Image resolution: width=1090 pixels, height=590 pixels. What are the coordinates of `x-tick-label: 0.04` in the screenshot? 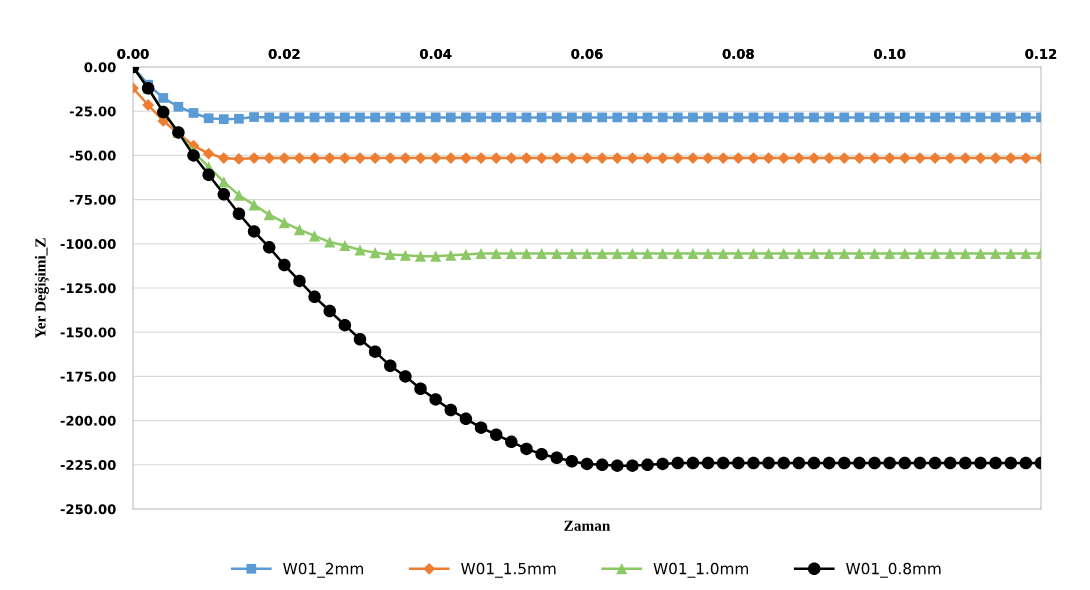 It's located at (436, 53).